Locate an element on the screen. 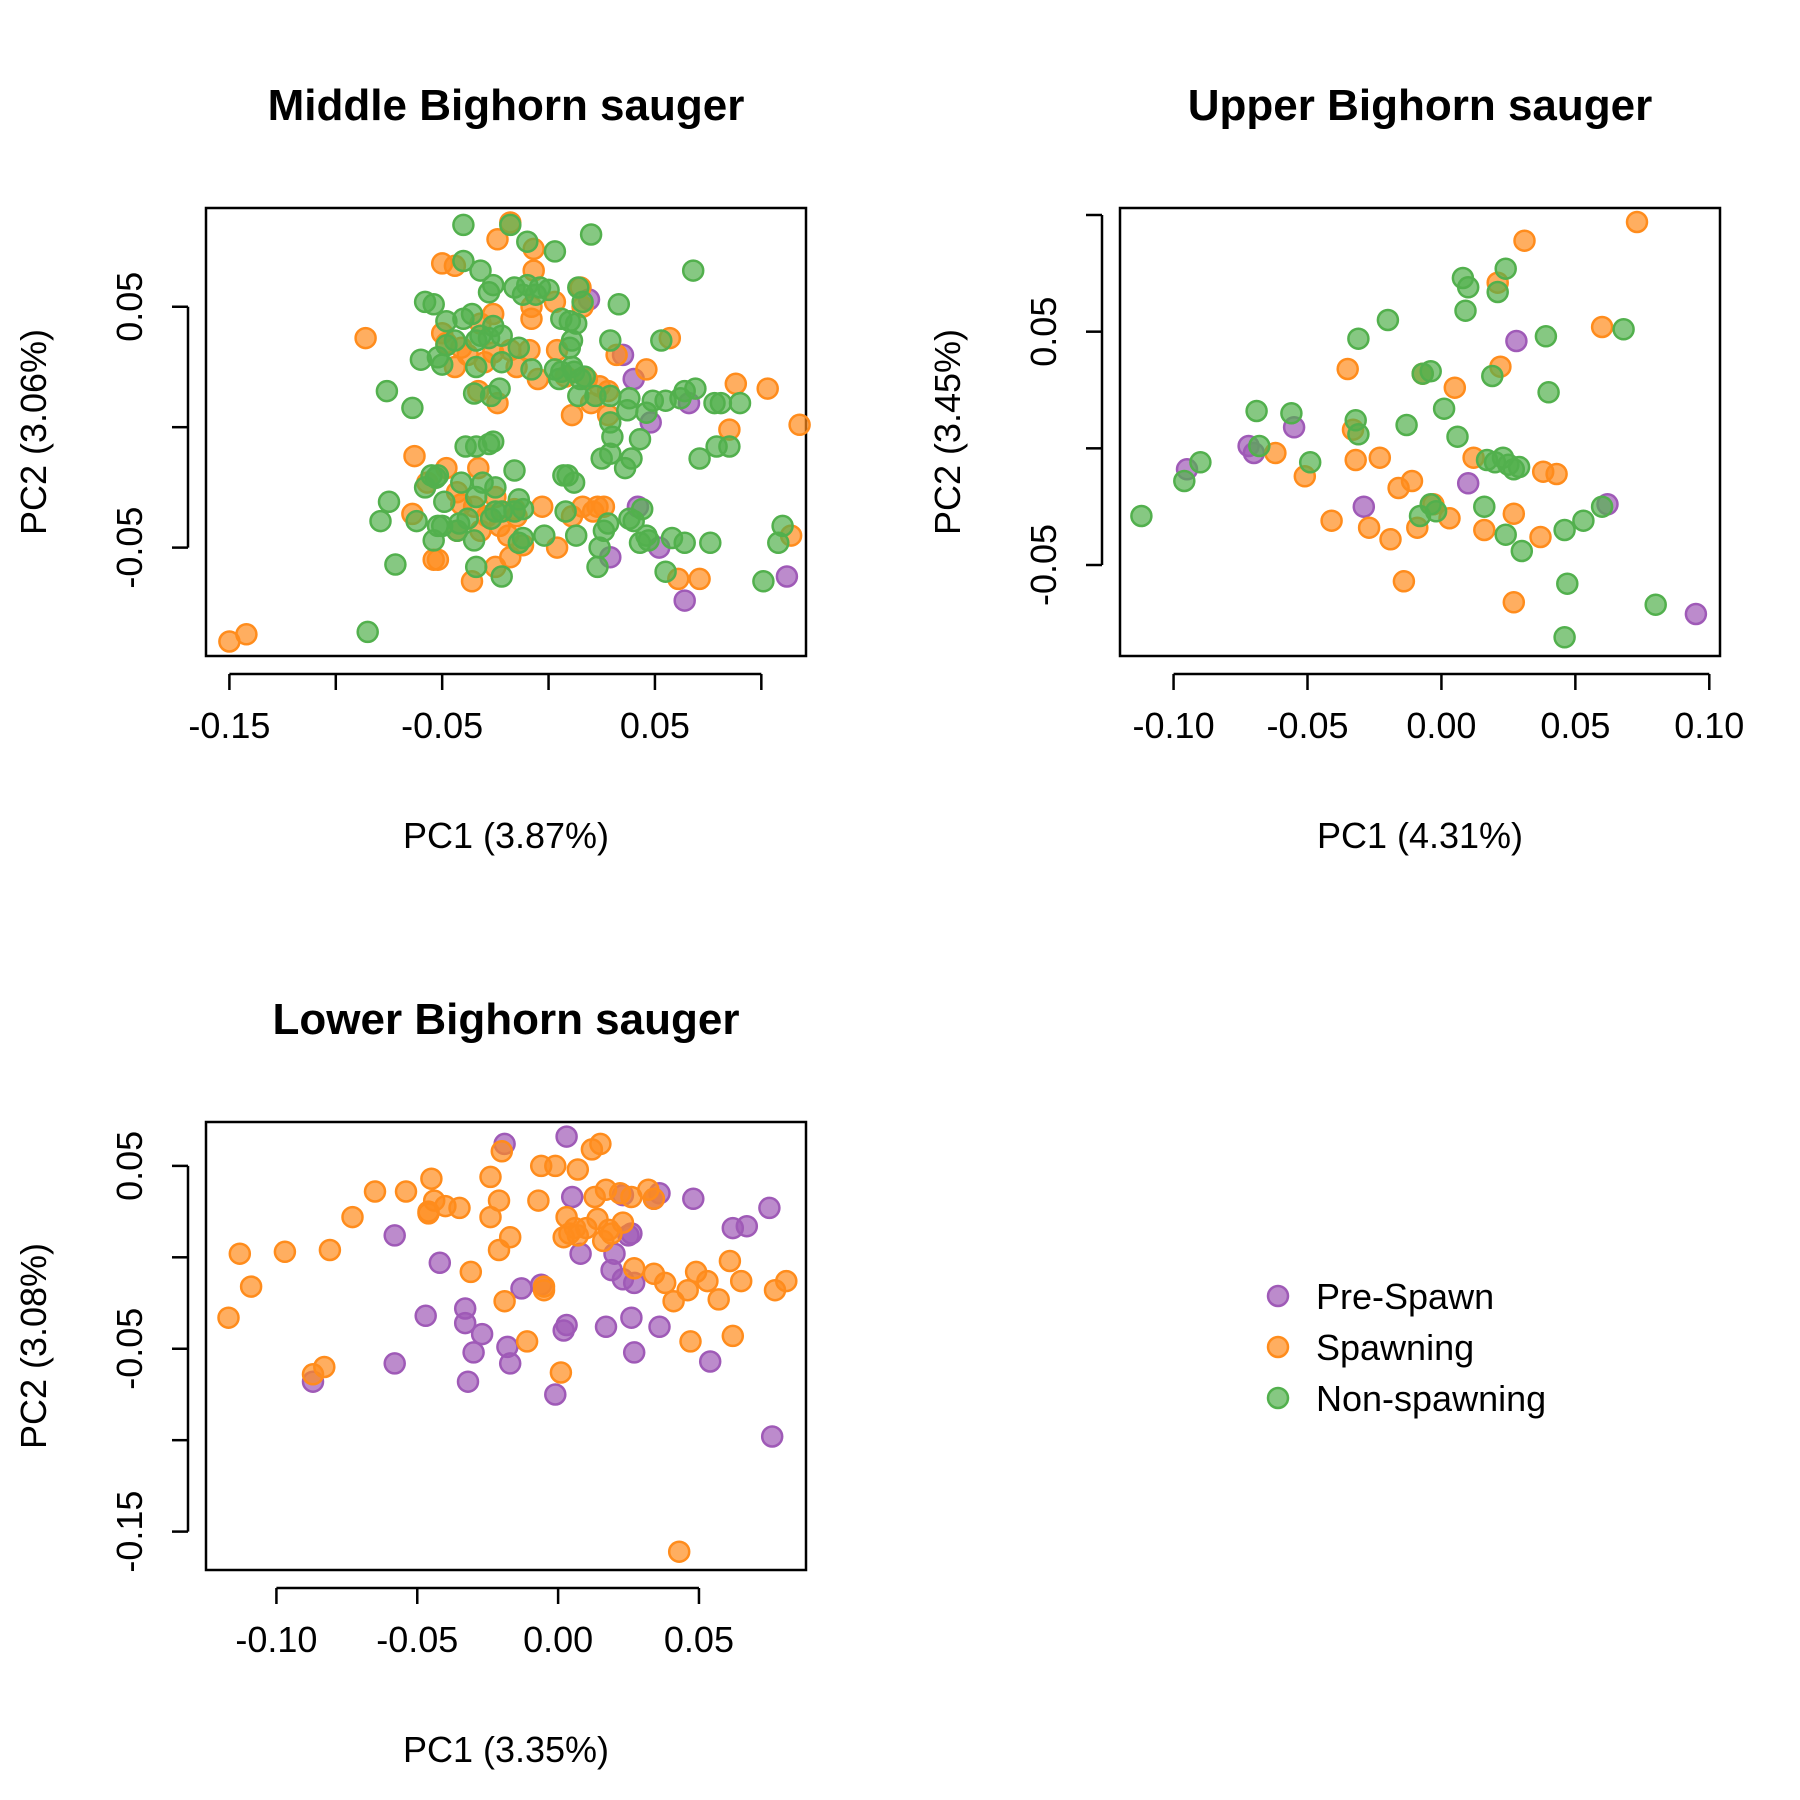 The width and height of the screenshot is (1800, 1800). y-axis: -0.15 -0.05 0.05 is located at coordinates (149, 1352).